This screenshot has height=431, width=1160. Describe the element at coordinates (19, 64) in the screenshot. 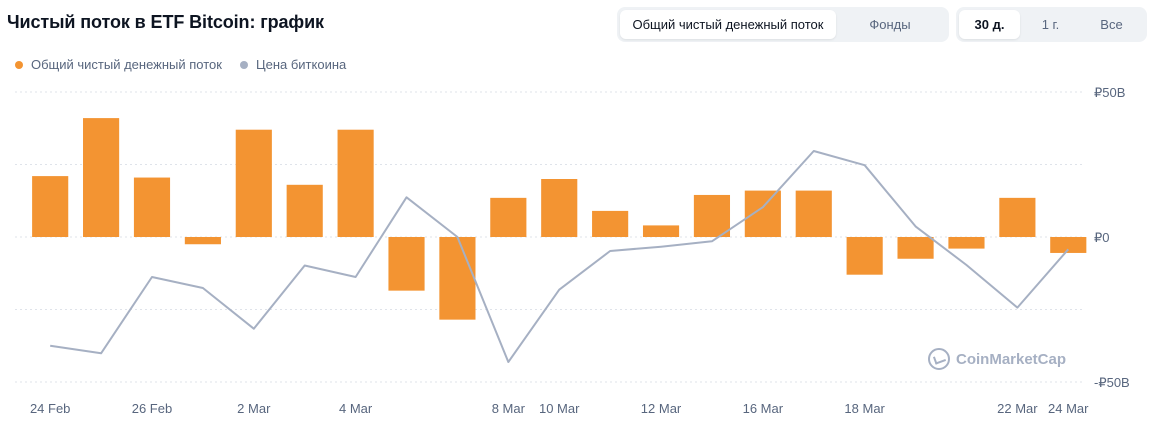

I see `legend-dot-net-flow` at that location.